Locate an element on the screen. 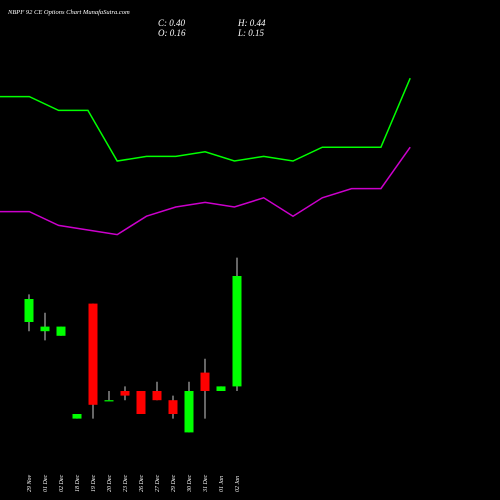  x-tick-label: 30 Dec is located at coordinates (190, 484).